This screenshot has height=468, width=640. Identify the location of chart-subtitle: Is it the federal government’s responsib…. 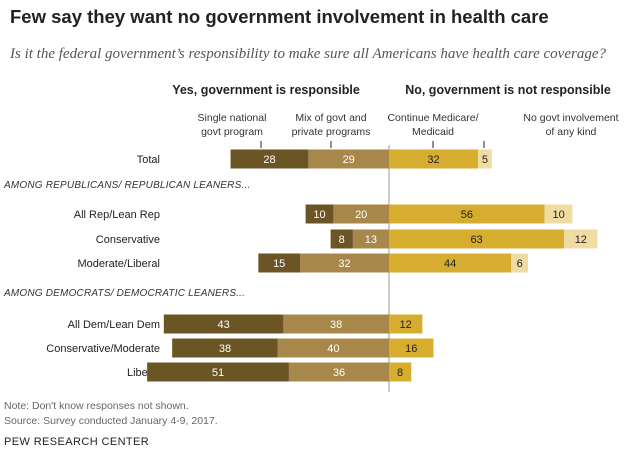
(308, 54).